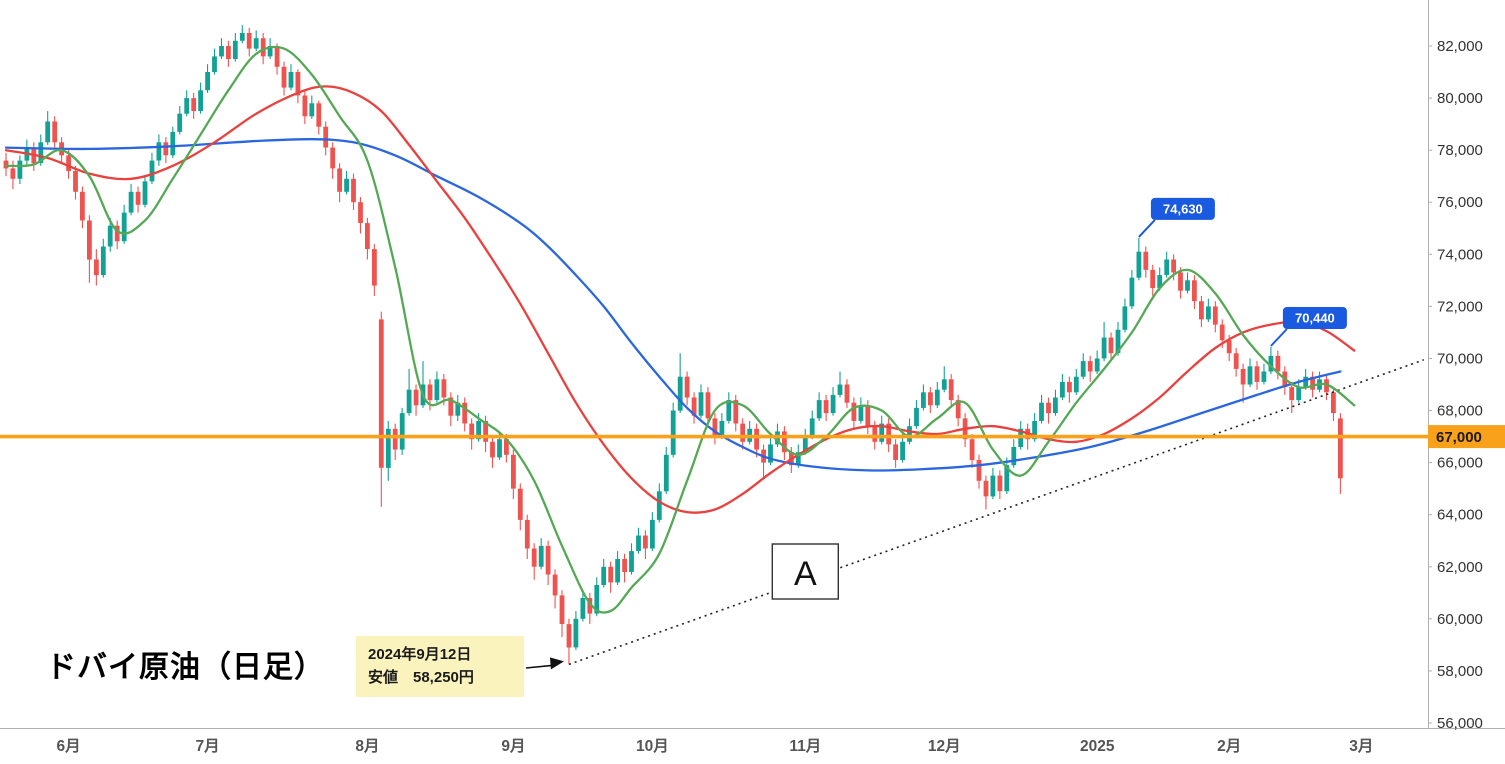 This screenshot has height=764, width=1505. Describe the element at coordinates (440, 666) in the screenshot. I see `low-price-annotation: 2024年9月12日 安値 58,250円` at that location.